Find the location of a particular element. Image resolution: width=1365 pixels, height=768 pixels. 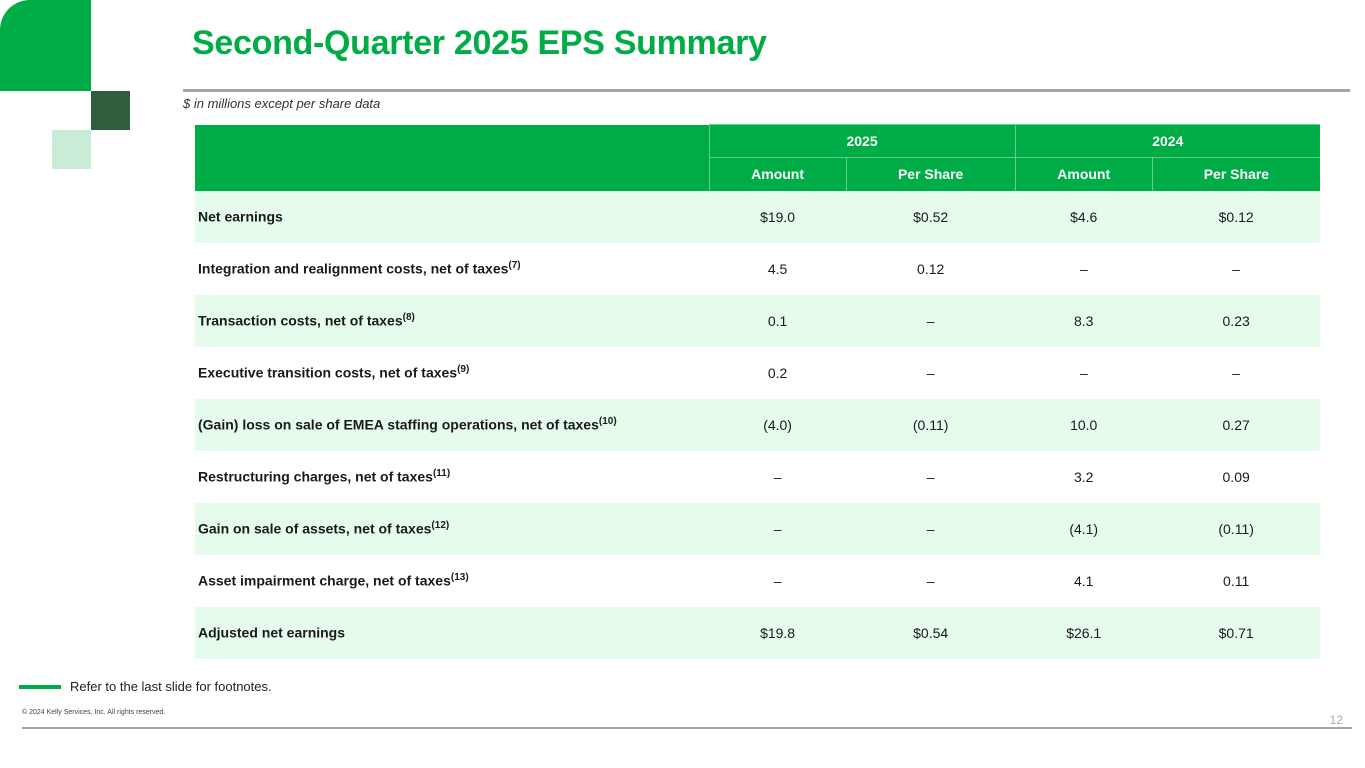

subheader-row: Amount Per Share Amount Per Share is located at coordinates (757, 174).